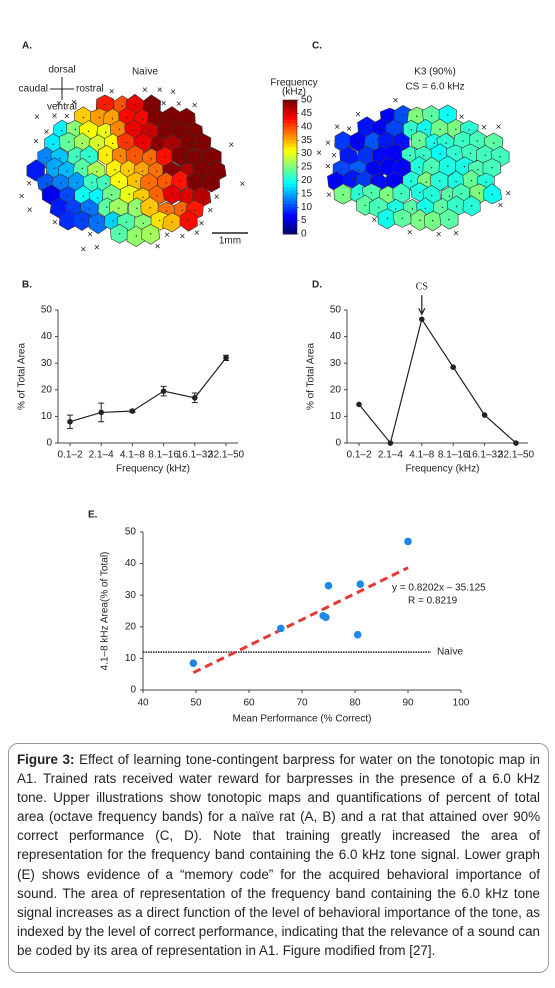  Describe the element at coordinates (131, 658) in the screenshot. I see `y-tick-label: 10` at that location.